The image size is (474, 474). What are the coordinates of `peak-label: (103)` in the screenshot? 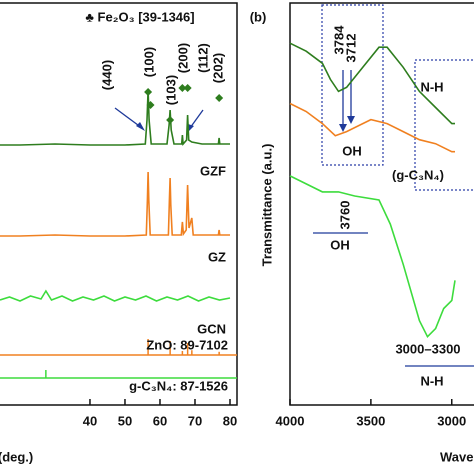 It's located at (170, 90).